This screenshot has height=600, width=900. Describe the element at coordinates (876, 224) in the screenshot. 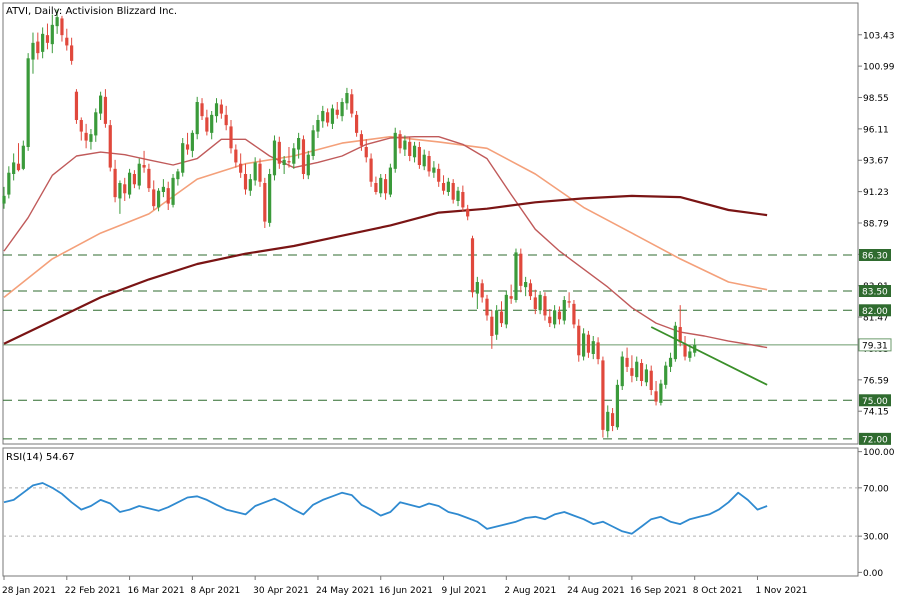

I see `price-tick-label: 88.79` at that location.